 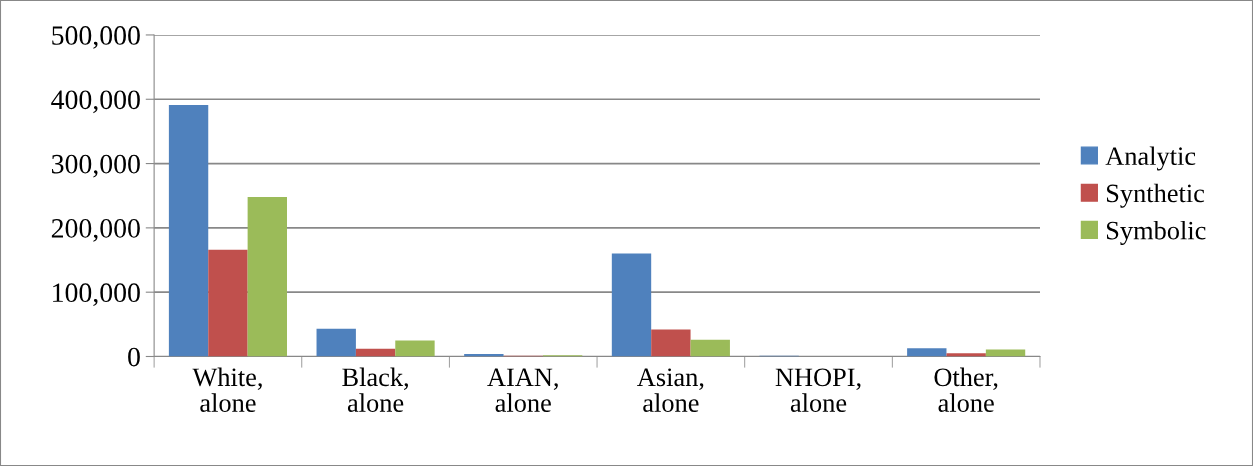 What do you see at coordinates (95, 102) in the screenshot?
I see `y-tick-label: 400,000` at bounding box center [95, 102].